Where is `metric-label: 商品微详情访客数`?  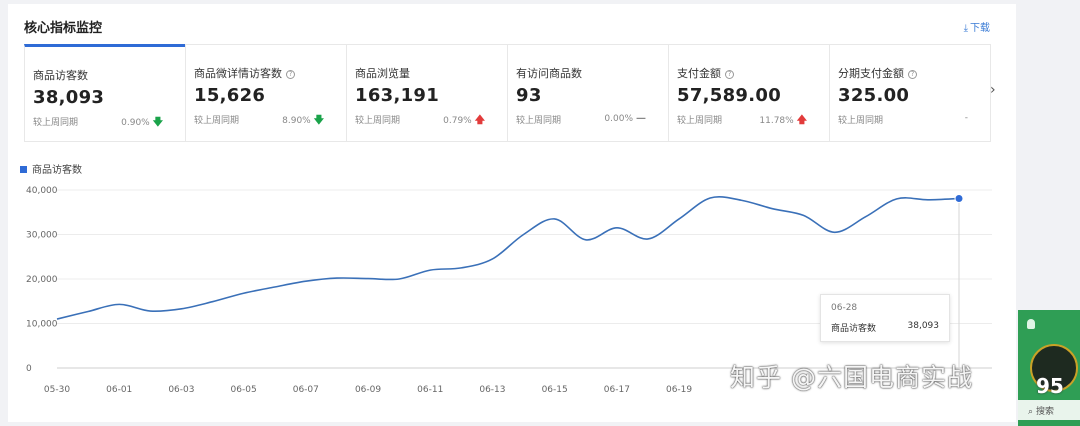
metric-label: 商品微详情访客数 is located at coordinates (238, 73).